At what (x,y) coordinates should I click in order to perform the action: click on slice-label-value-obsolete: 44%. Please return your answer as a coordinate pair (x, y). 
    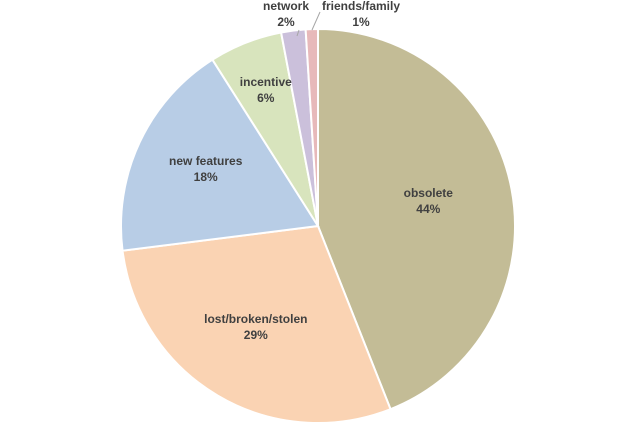
    Looking at the image, I should click on (428, 209).